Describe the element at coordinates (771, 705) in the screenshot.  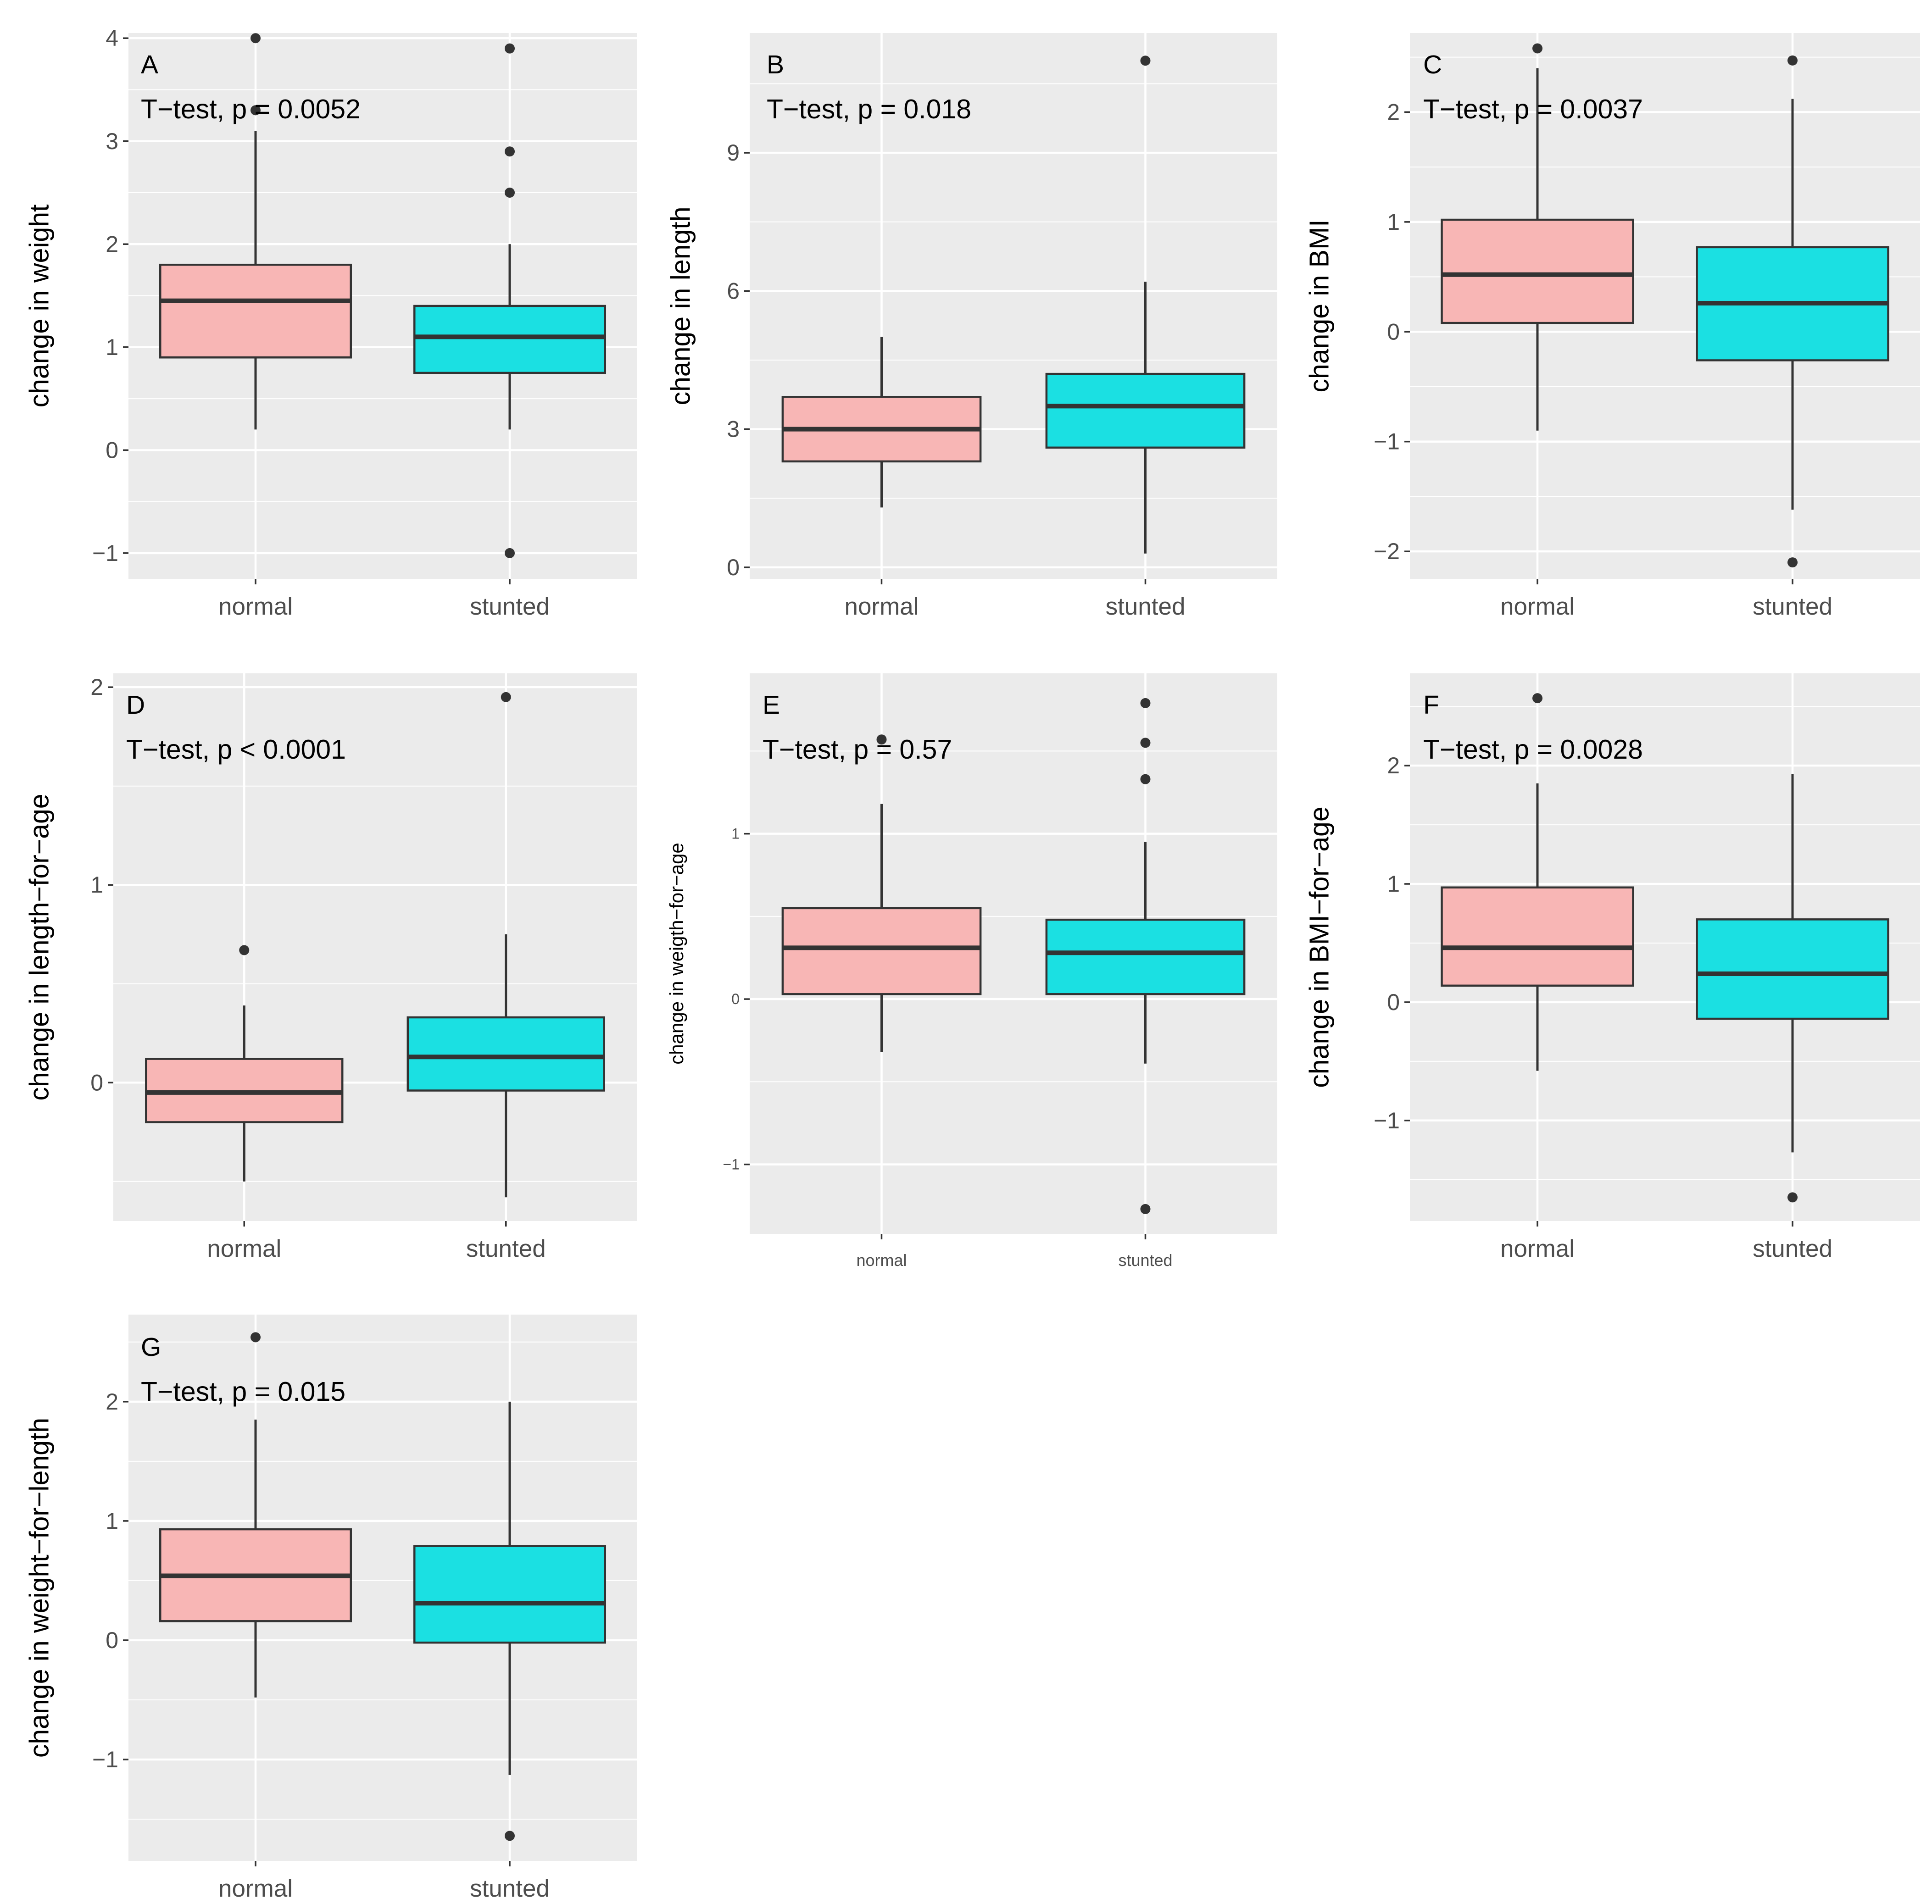
I see `panel-label: E` at that location.